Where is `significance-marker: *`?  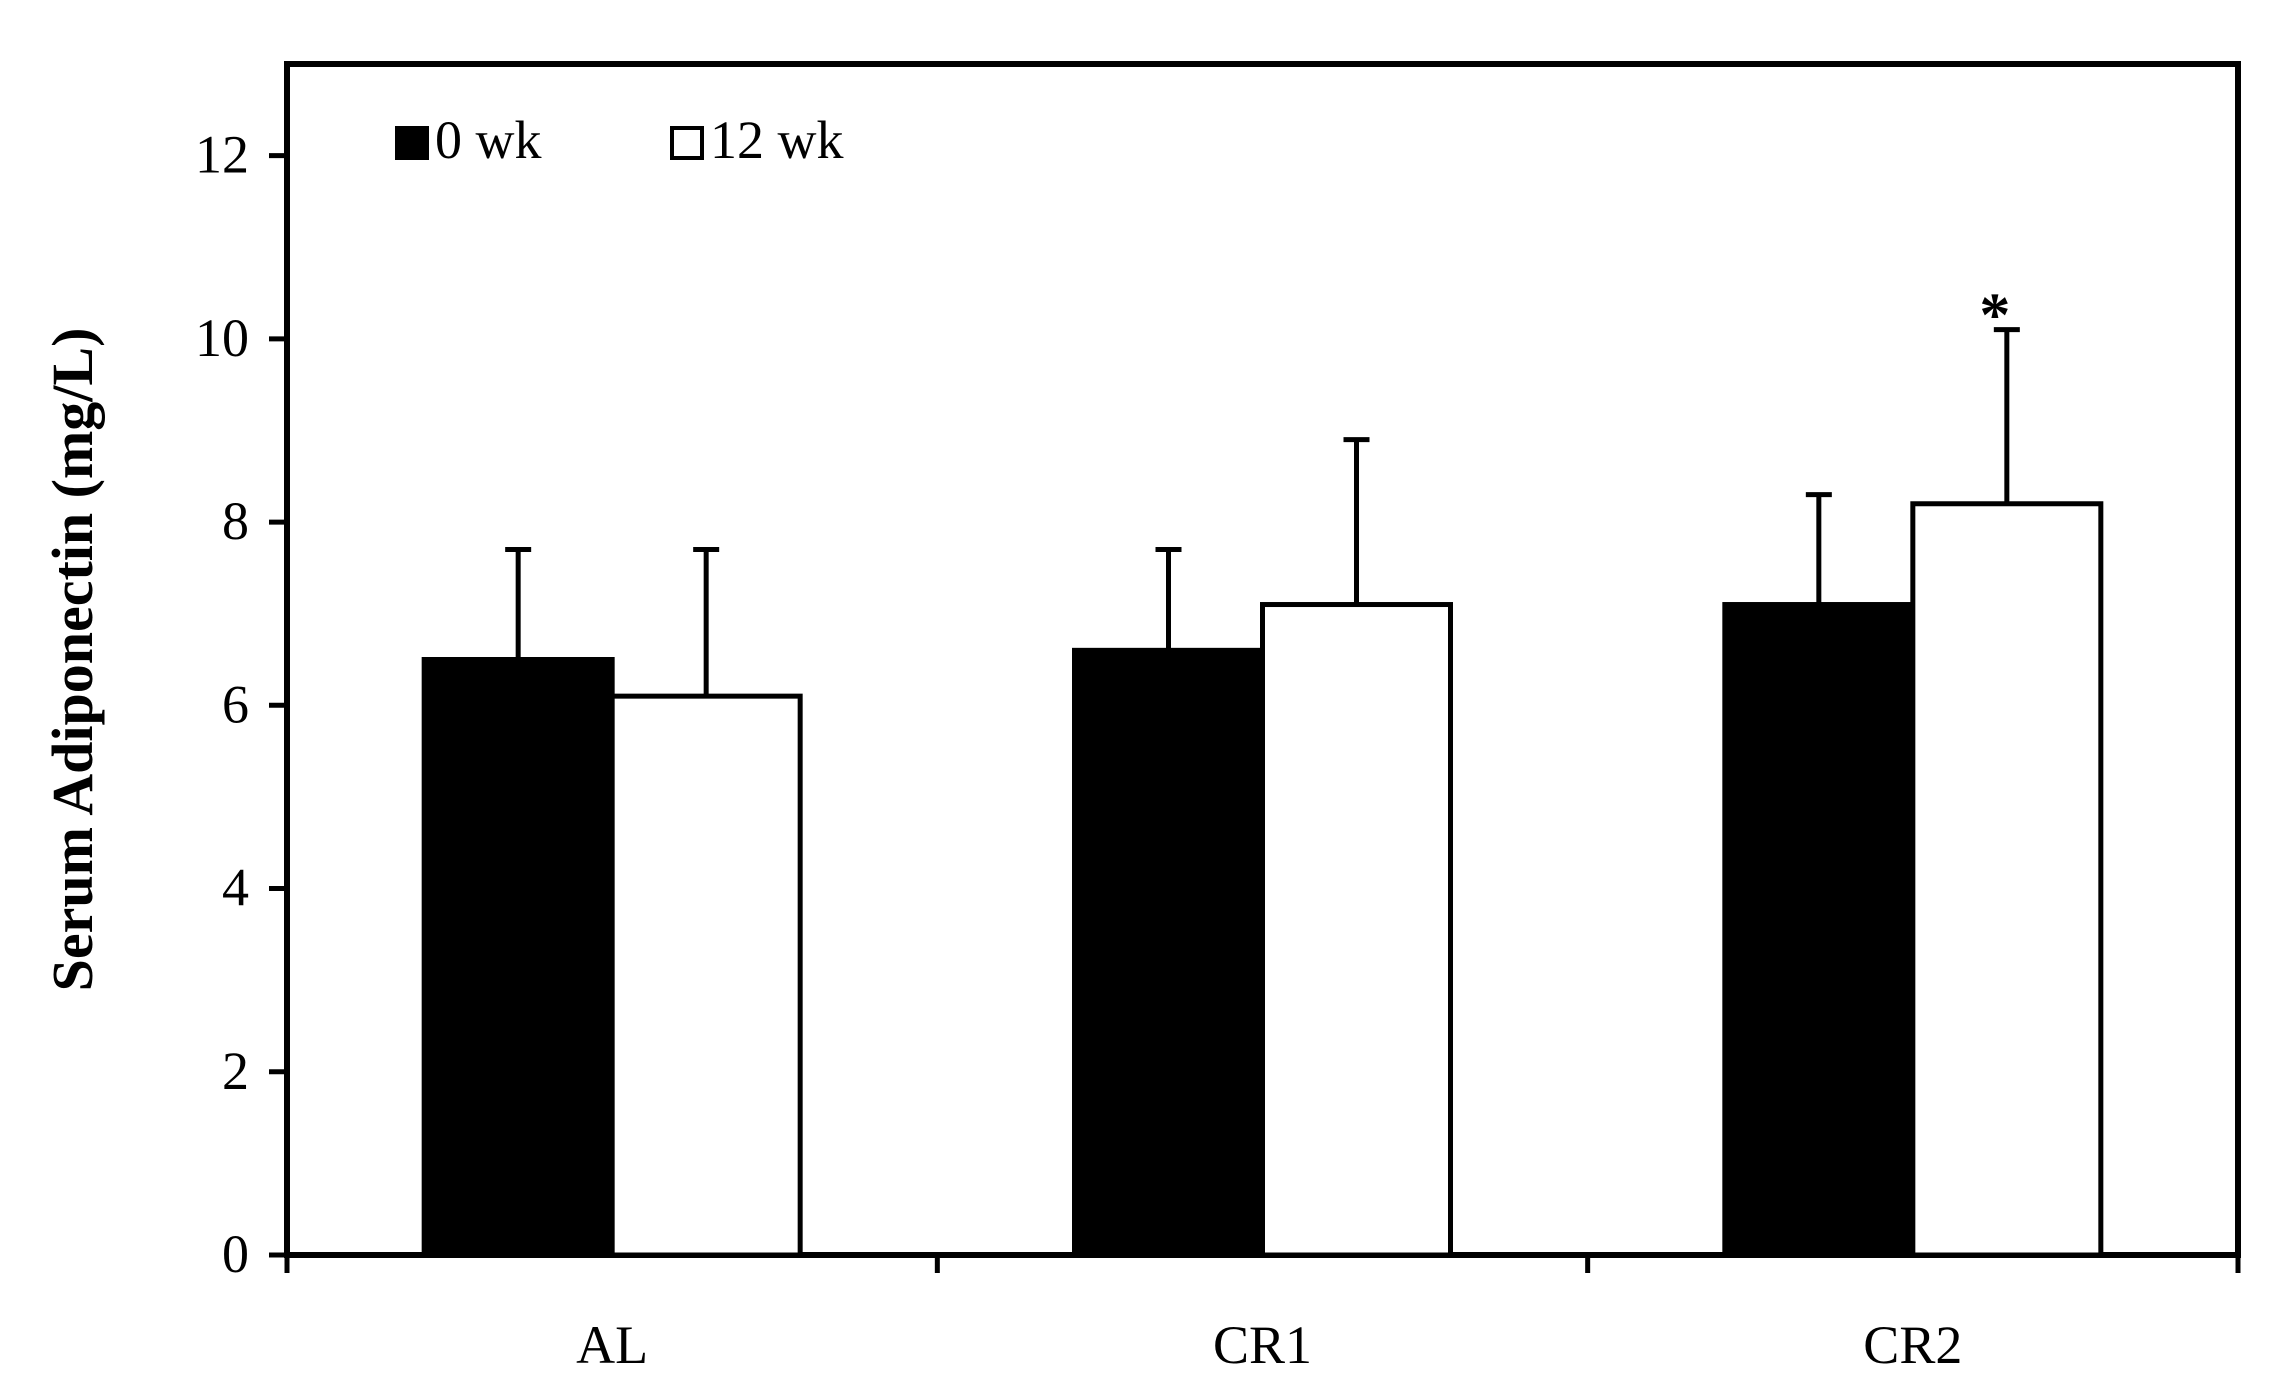
significance-marker: * is located at coordinates (1994, 316).